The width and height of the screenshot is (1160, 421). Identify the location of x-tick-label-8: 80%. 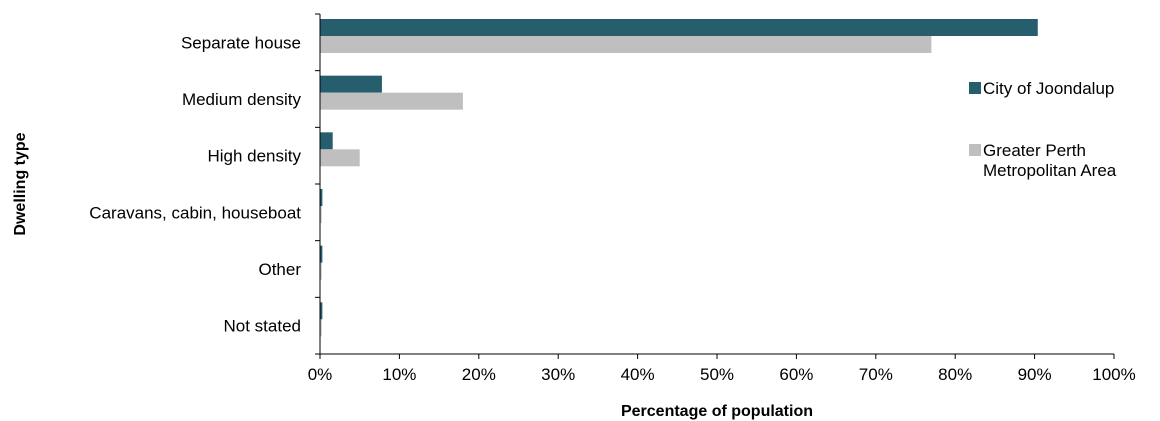
(955, 374).